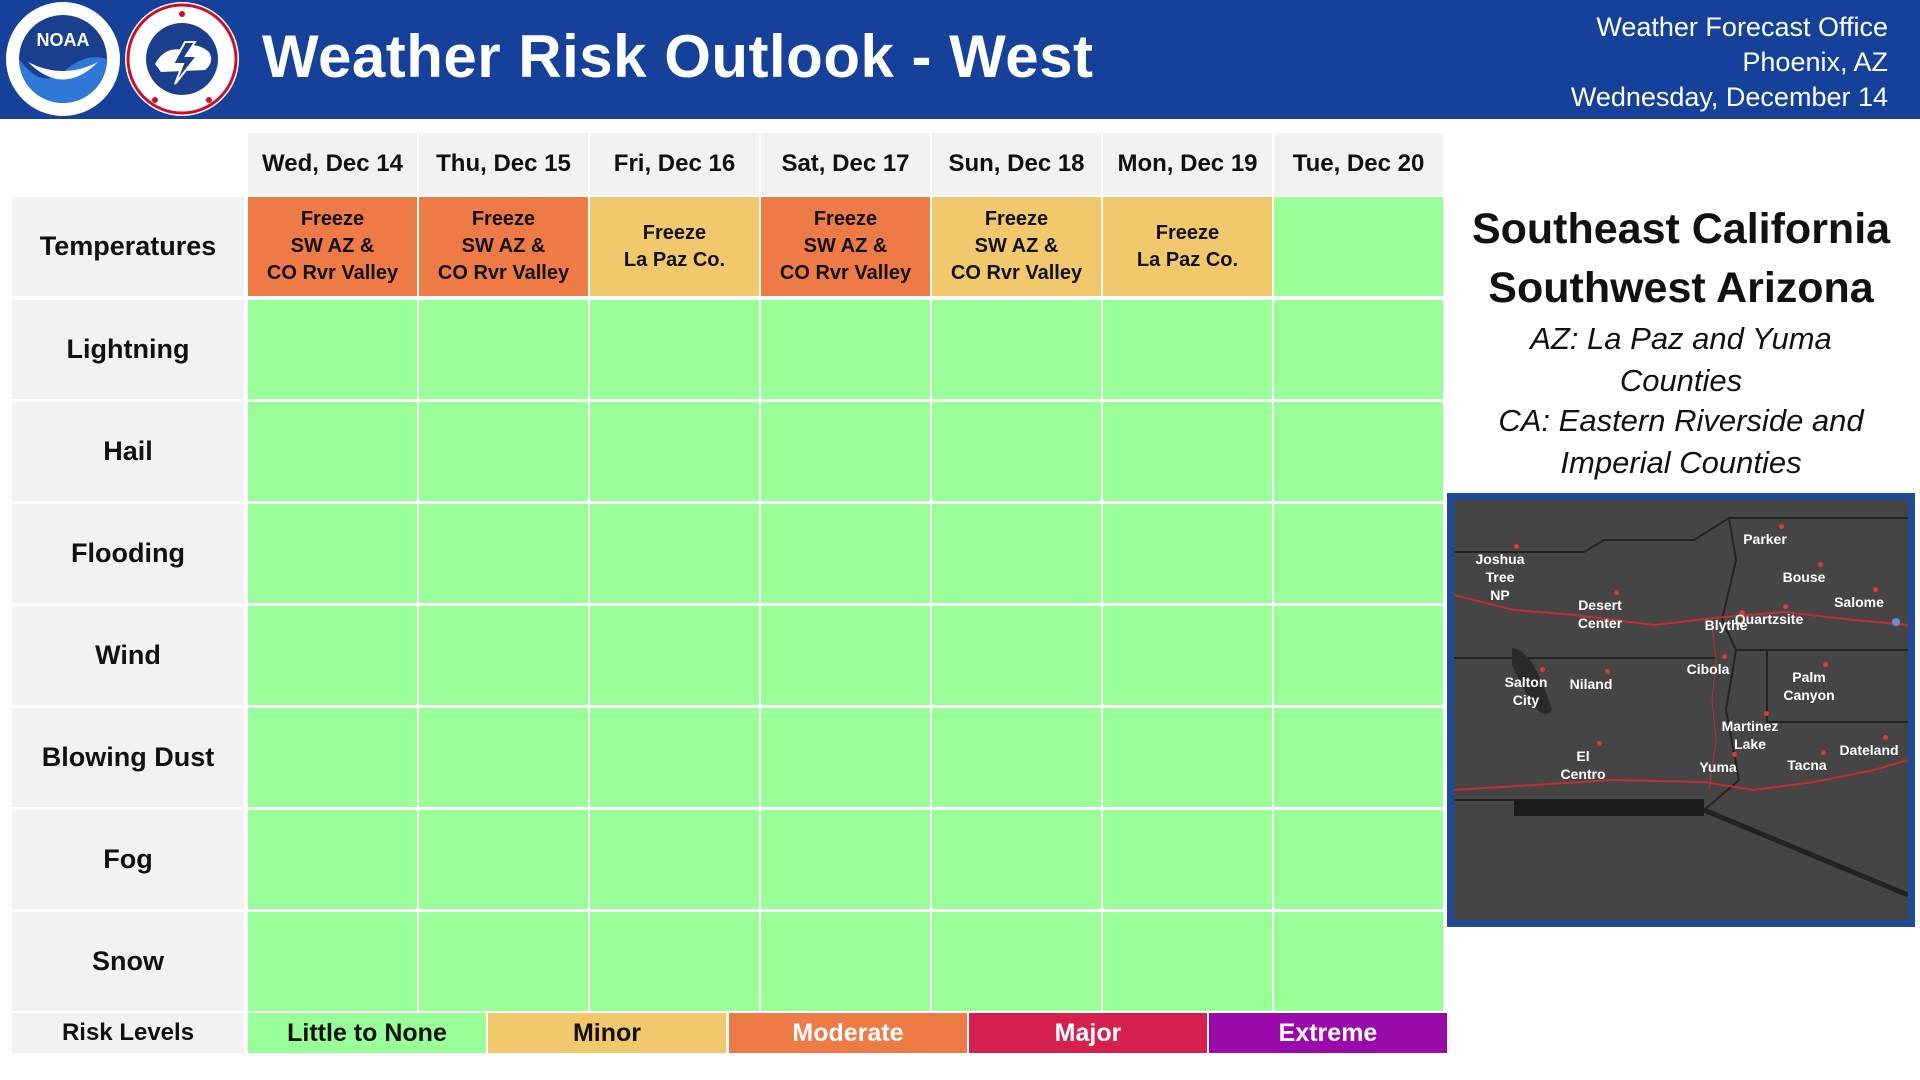  What do you see at coordinates (1681, 360) in the screenshot?
I see `region-az-counties: AZ: La Paz and Yuma Counties` at bounding box center [1681, 360].